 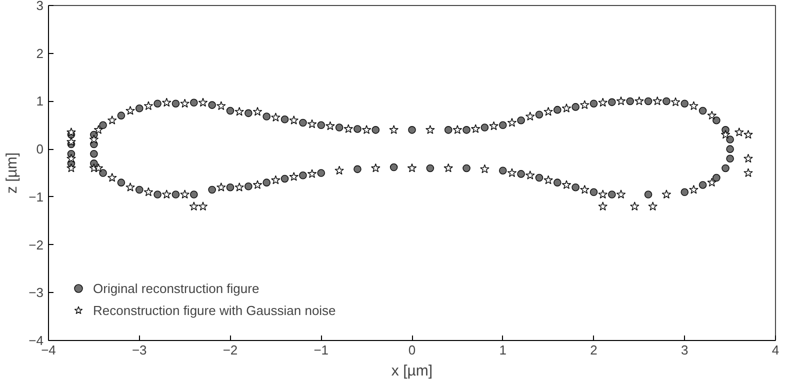 I want to click on x-tick-label: −3, so click(x=139, y=350).